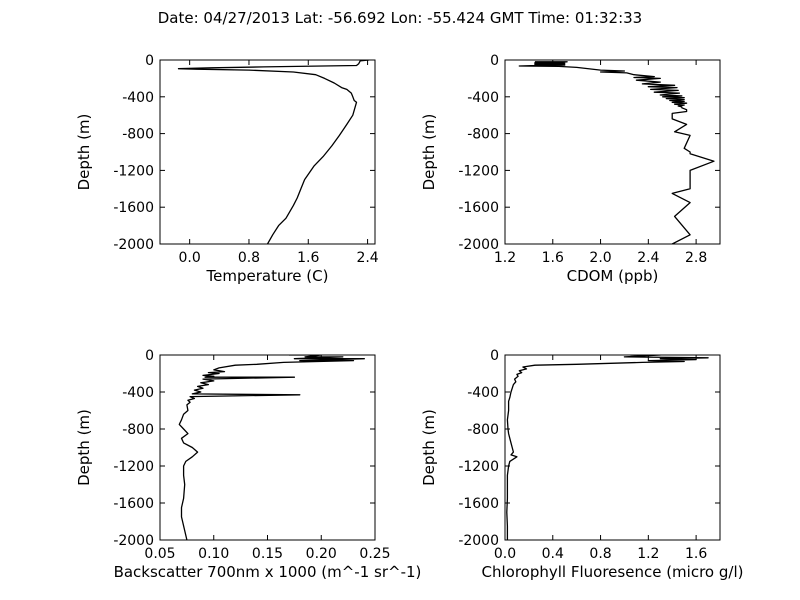  I want to click on chlorophyll-xtick-label: 0.0, so click(505, 554).